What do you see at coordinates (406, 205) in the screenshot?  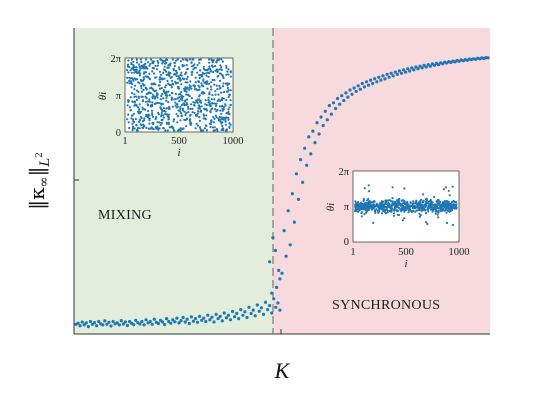 I see `inset-synchronous-scatter` at bounding box center [406, 205].